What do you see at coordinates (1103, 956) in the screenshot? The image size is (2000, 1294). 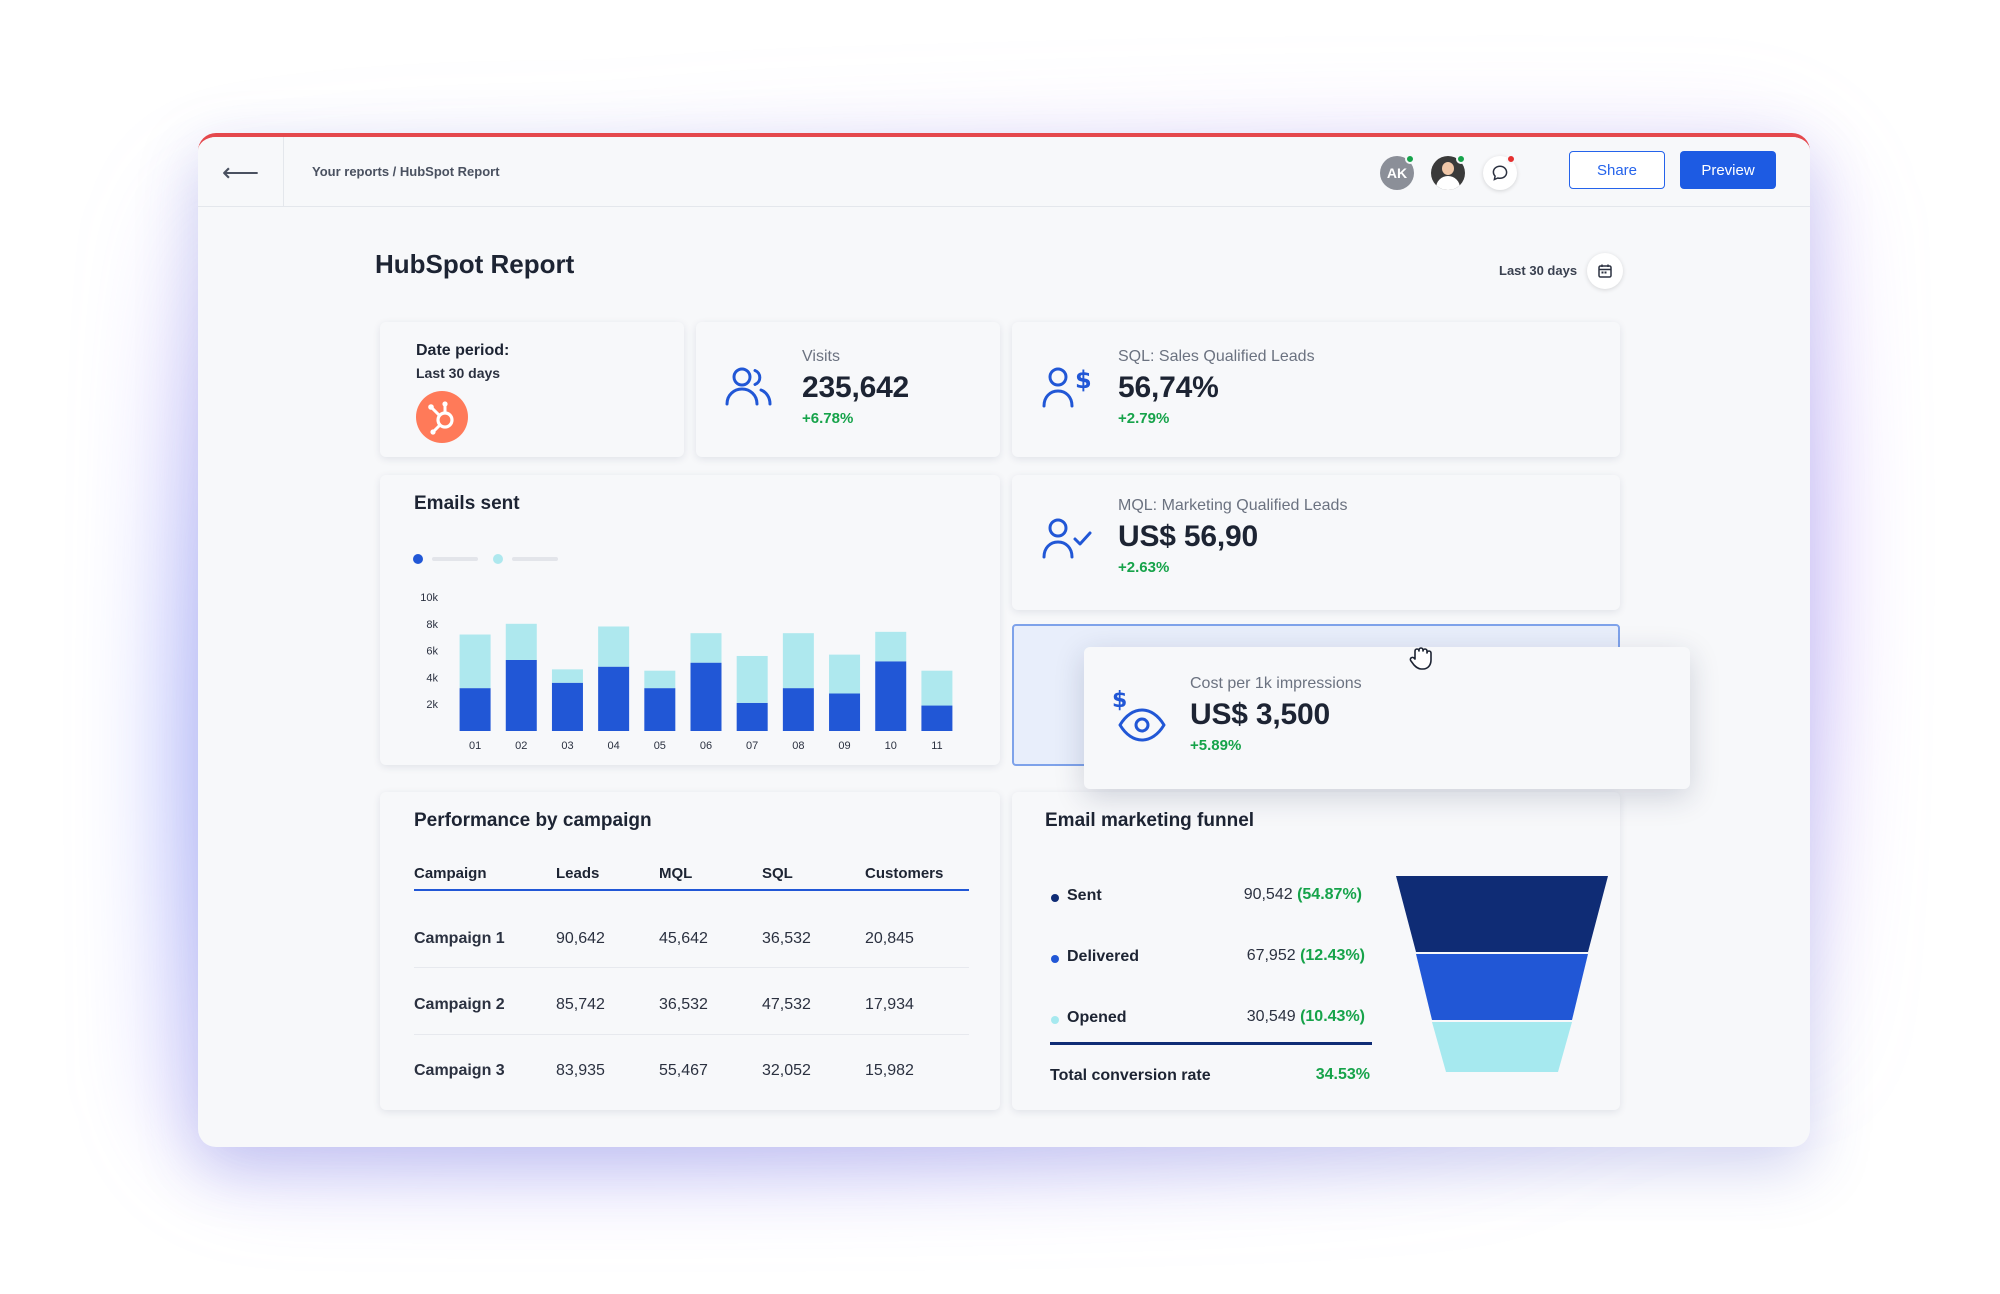 I see `funnel-label-delivered: Delivered` at bounding box center [1103, 956].